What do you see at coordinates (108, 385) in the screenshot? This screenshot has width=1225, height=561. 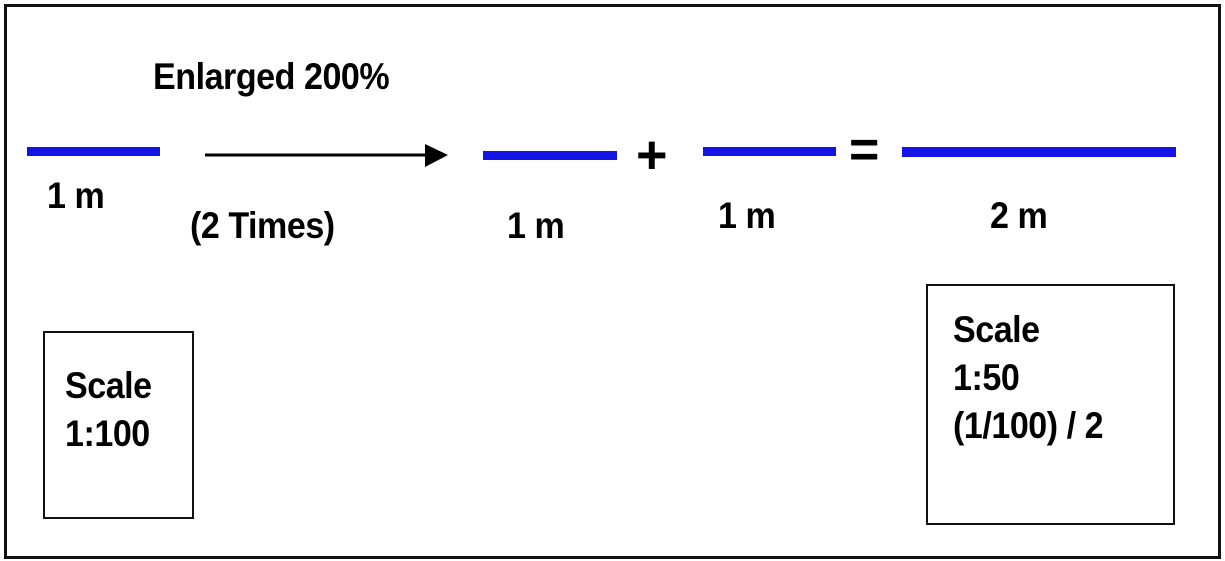 I see `scale-box-original-title: Scale` at bounding box center [108, 385].